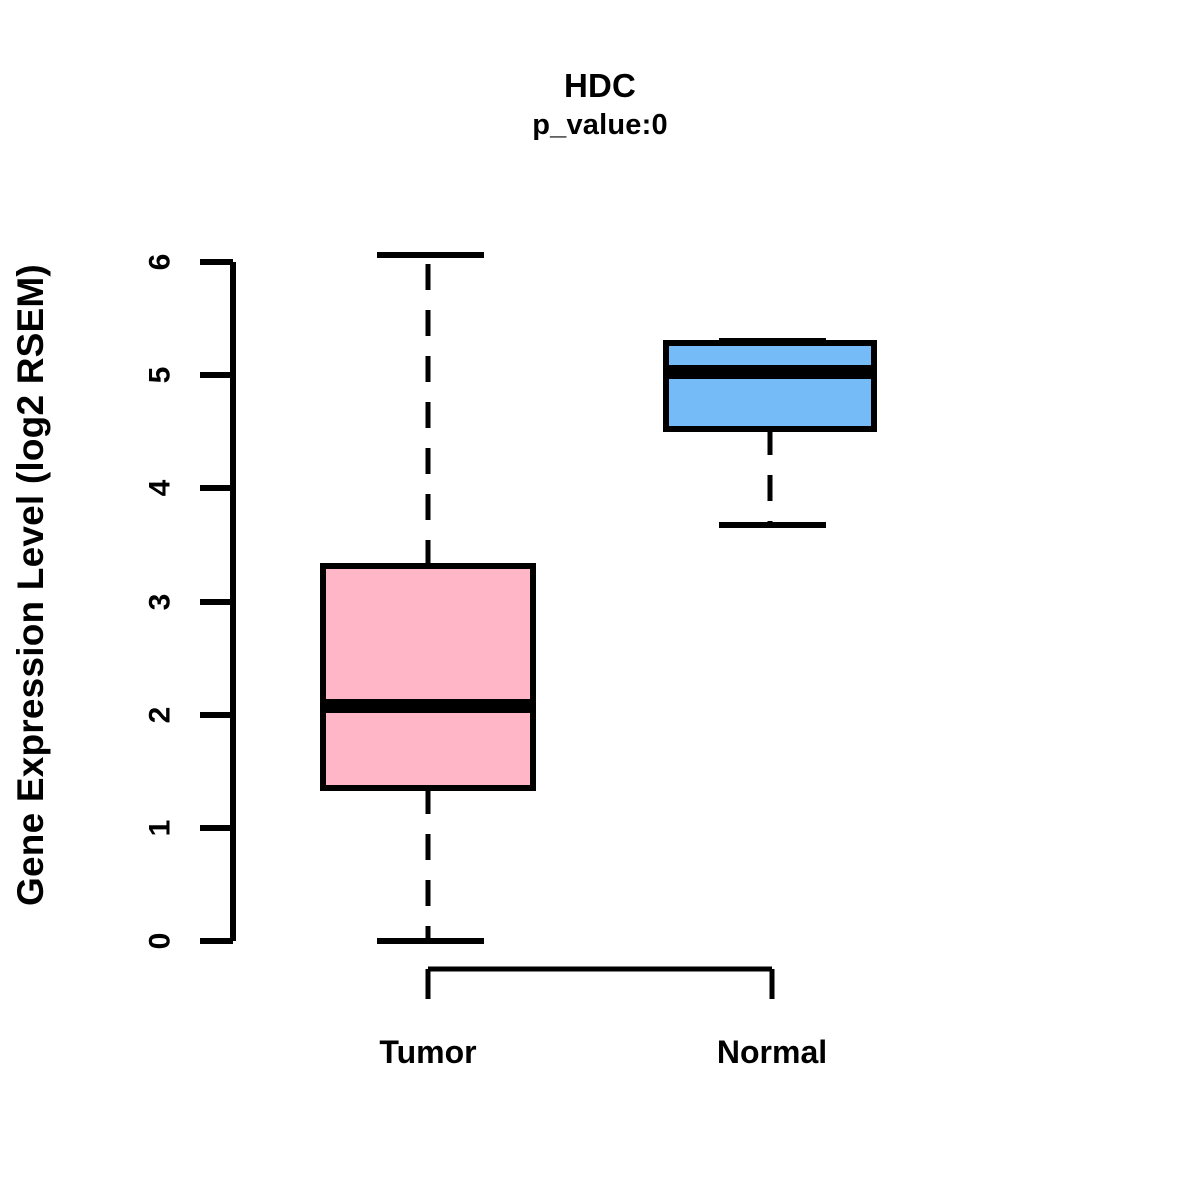 Image resolution: width=1200 pixels, height=1200 pixels. Describe the element at coordinates (600, 105) in the screenshot. I see `chart-title-block: HDC p_value:0` at that location.